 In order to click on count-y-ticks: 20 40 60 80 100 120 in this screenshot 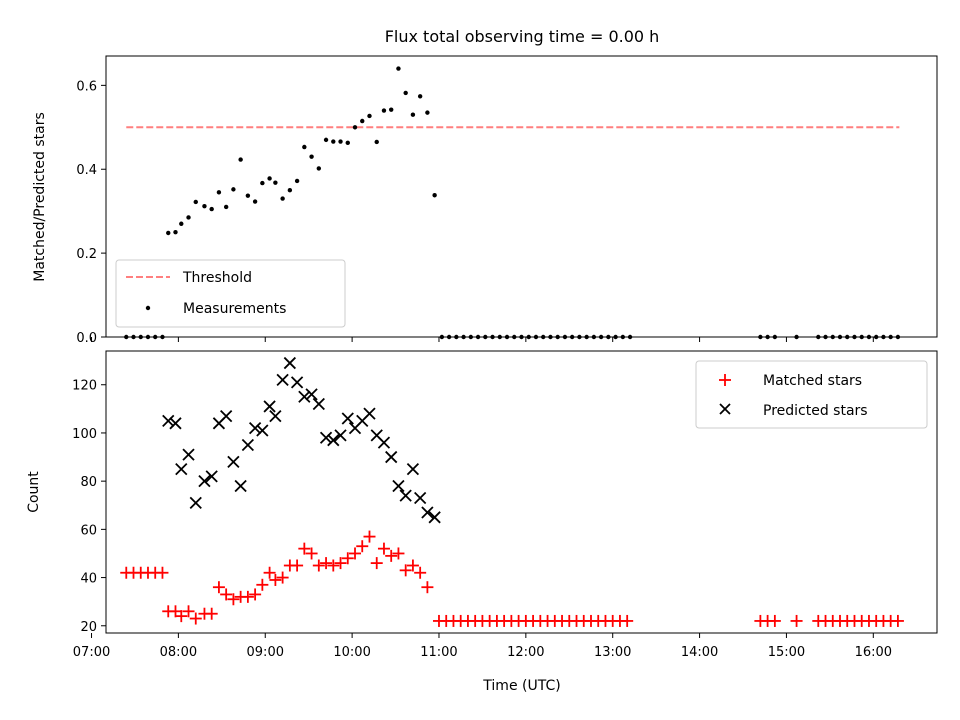, I will do `click(89, 507)`.